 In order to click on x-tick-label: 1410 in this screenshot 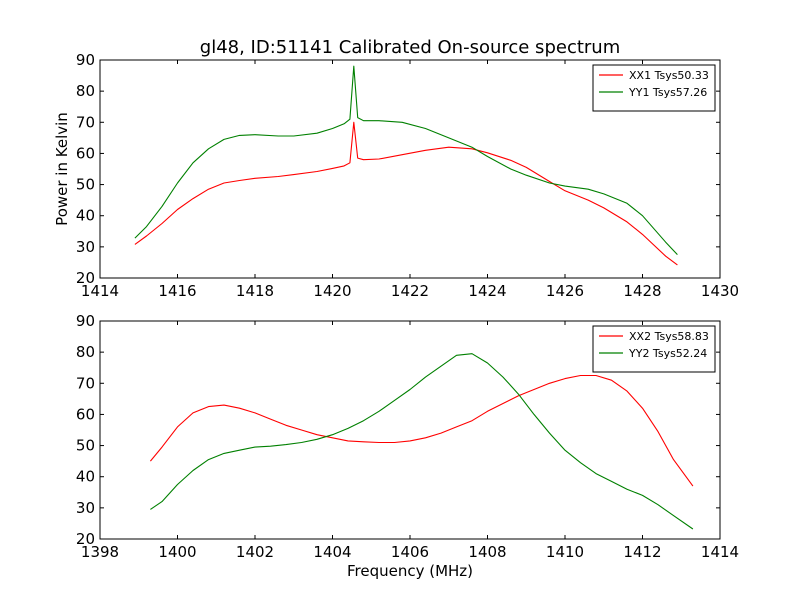, I will do `click(565, 552)`.